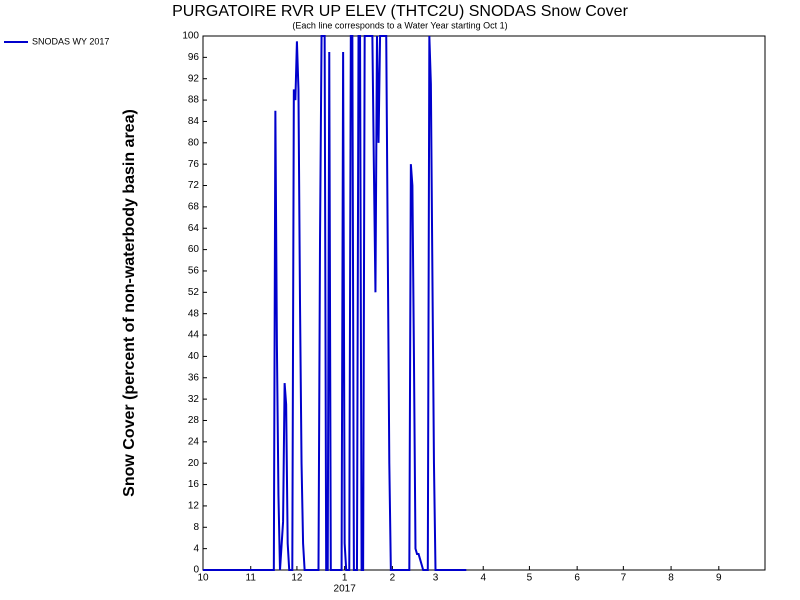  Describe the element at coordinates (483, 578) in the screenshot. I see `x-tick-label: 4` at that location.